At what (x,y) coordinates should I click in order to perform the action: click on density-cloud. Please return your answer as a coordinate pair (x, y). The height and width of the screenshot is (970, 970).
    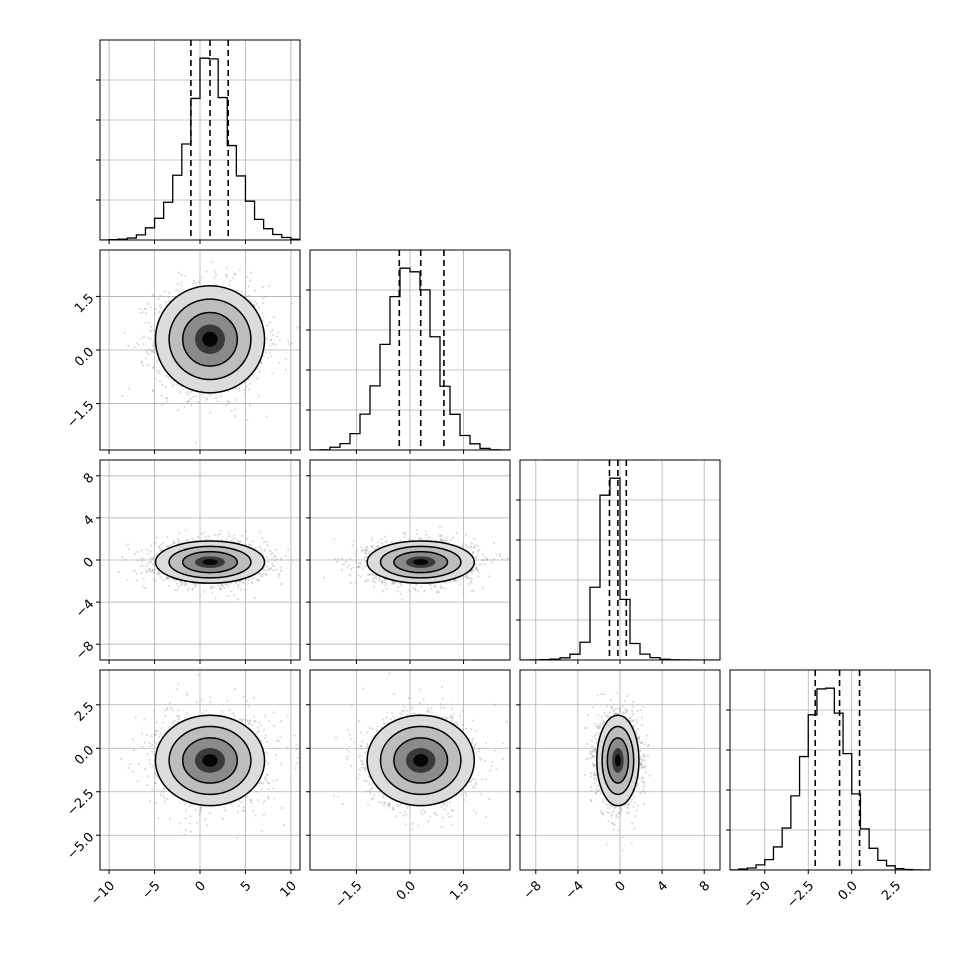
    Looking at the image, I should click on (205, 565).